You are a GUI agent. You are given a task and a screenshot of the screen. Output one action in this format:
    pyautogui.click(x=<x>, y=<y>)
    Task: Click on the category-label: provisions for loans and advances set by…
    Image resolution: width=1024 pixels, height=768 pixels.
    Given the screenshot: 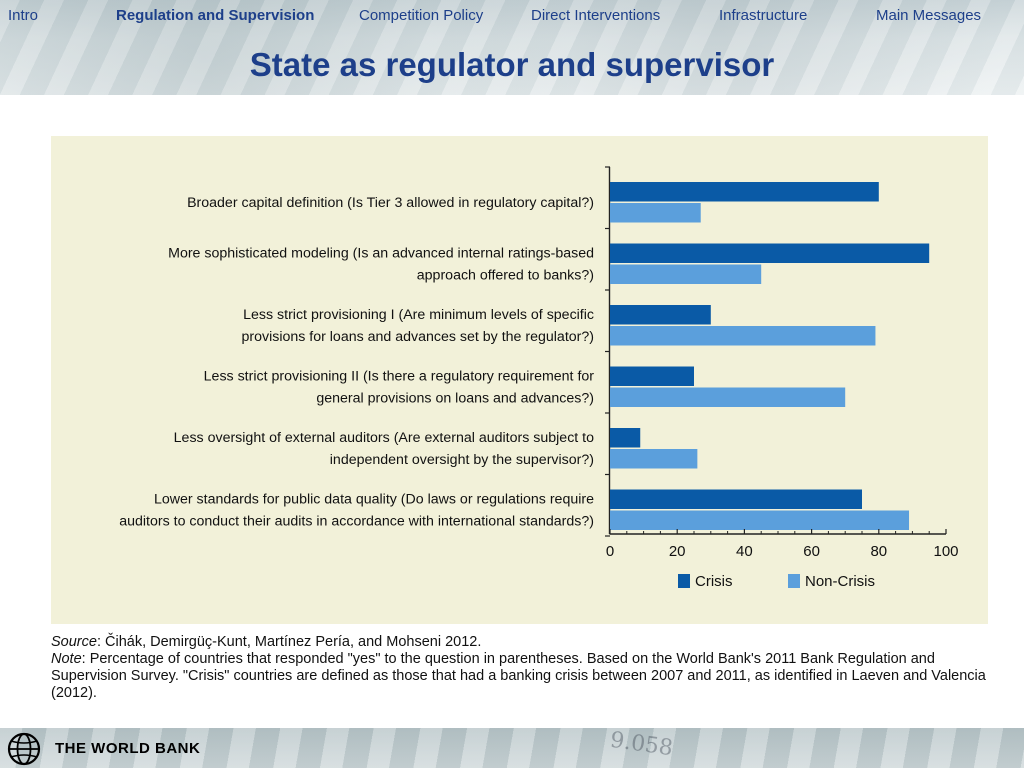 What is the action you would take?
    pyautogui.click(x=417, y=337)
    